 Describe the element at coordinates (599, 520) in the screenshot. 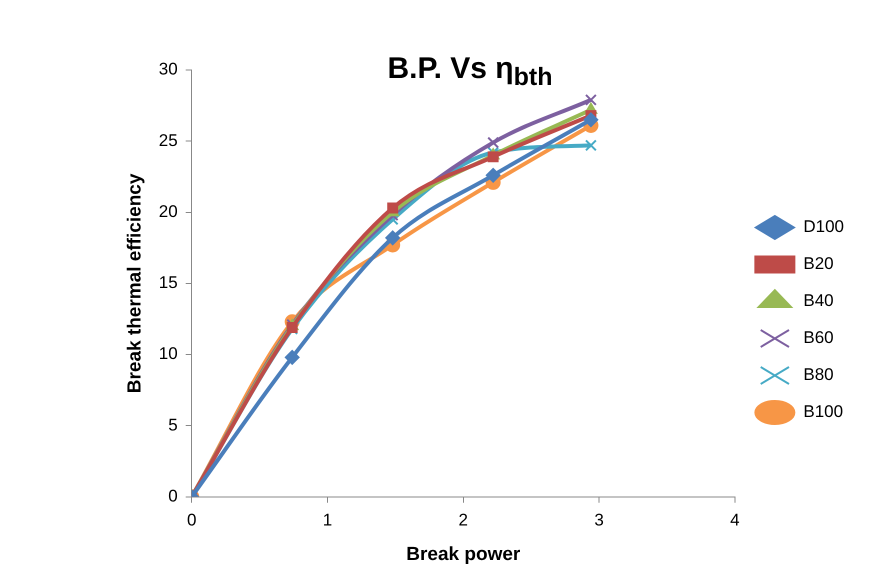

I see `x-tick-label: 3` at that location.